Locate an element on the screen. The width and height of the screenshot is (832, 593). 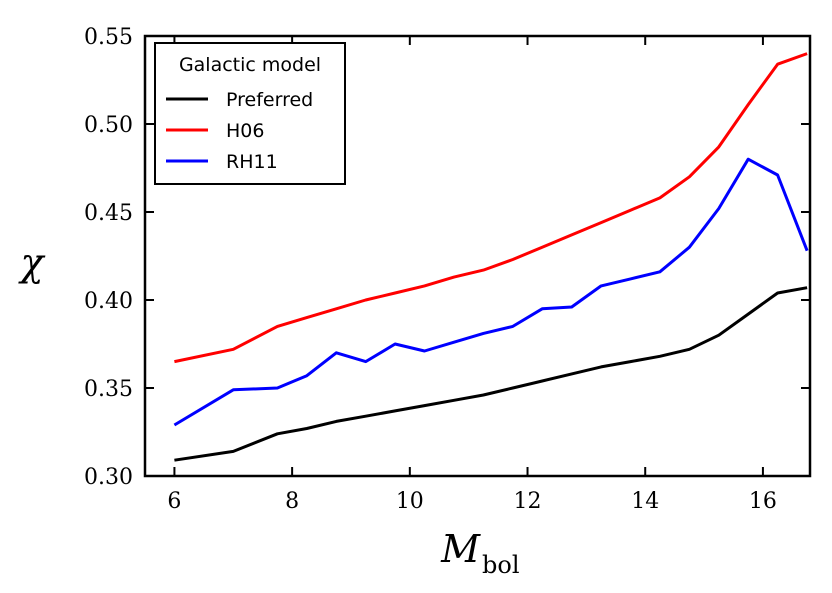
y-tick-label: 0.40 is located at coordinates (108, 301).